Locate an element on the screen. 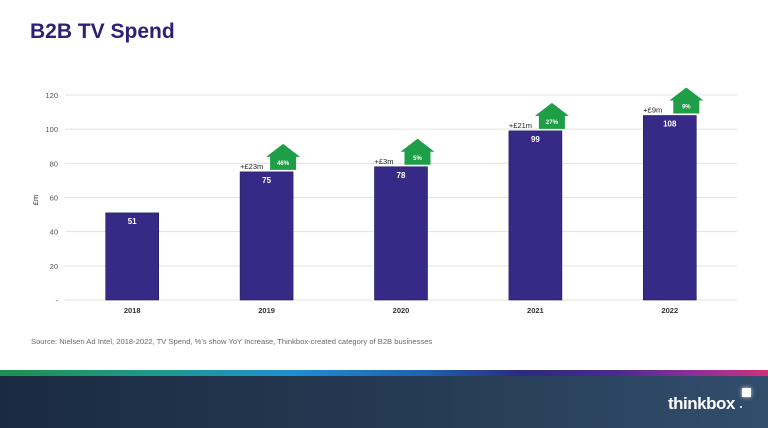 Image resolution: width=768 pixels, height=428 pixels. yoy-percent-label: 27% is located at coordinates (552, 123).